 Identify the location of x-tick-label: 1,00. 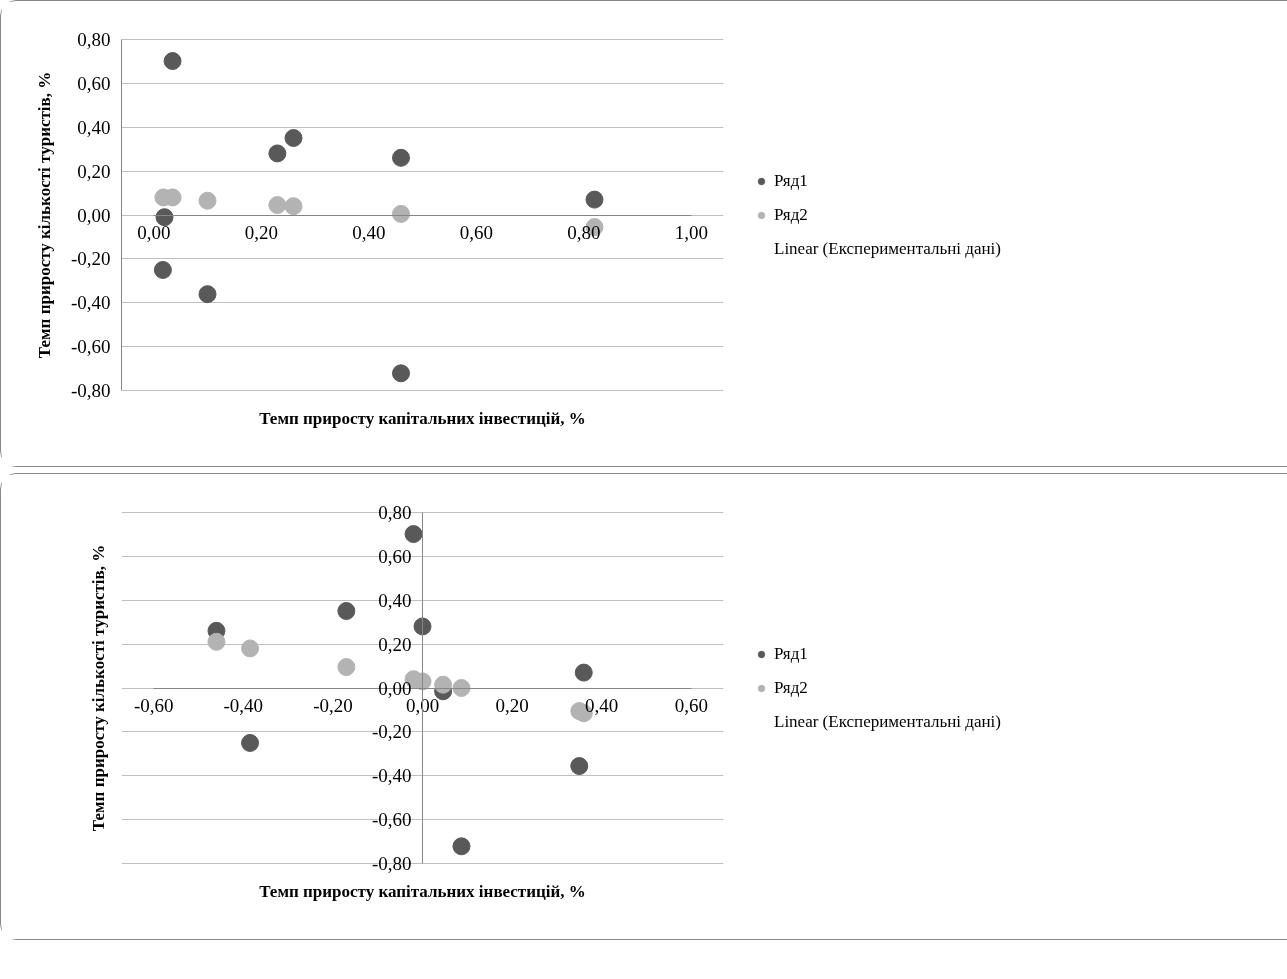
(691, 232).